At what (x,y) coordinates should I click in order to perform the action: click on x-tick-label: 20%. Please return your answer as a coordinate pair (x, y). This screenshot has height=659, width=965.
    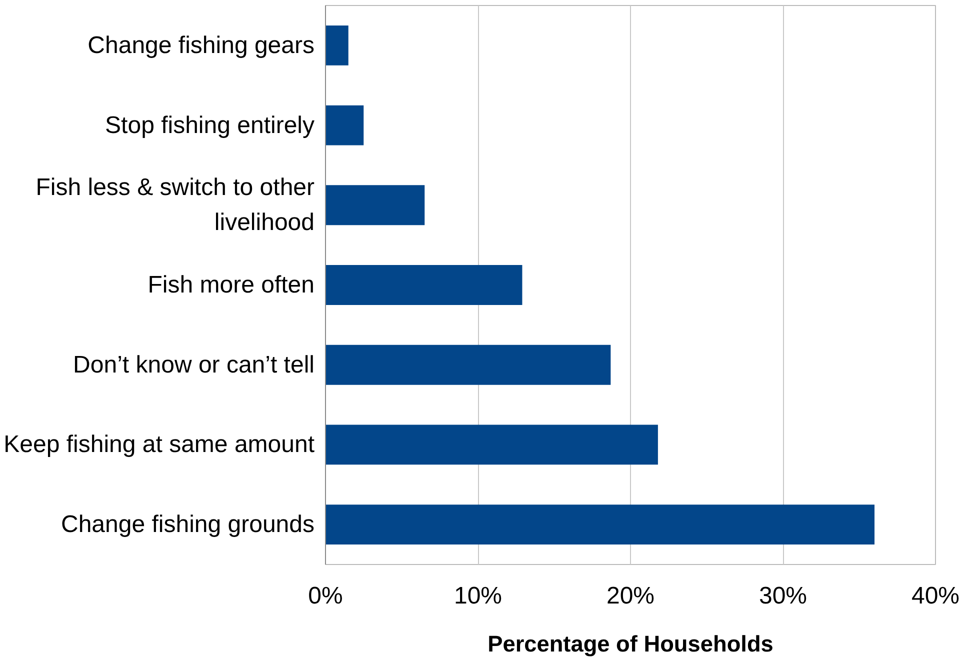
    Looking at the image, I should click on (630, 596).